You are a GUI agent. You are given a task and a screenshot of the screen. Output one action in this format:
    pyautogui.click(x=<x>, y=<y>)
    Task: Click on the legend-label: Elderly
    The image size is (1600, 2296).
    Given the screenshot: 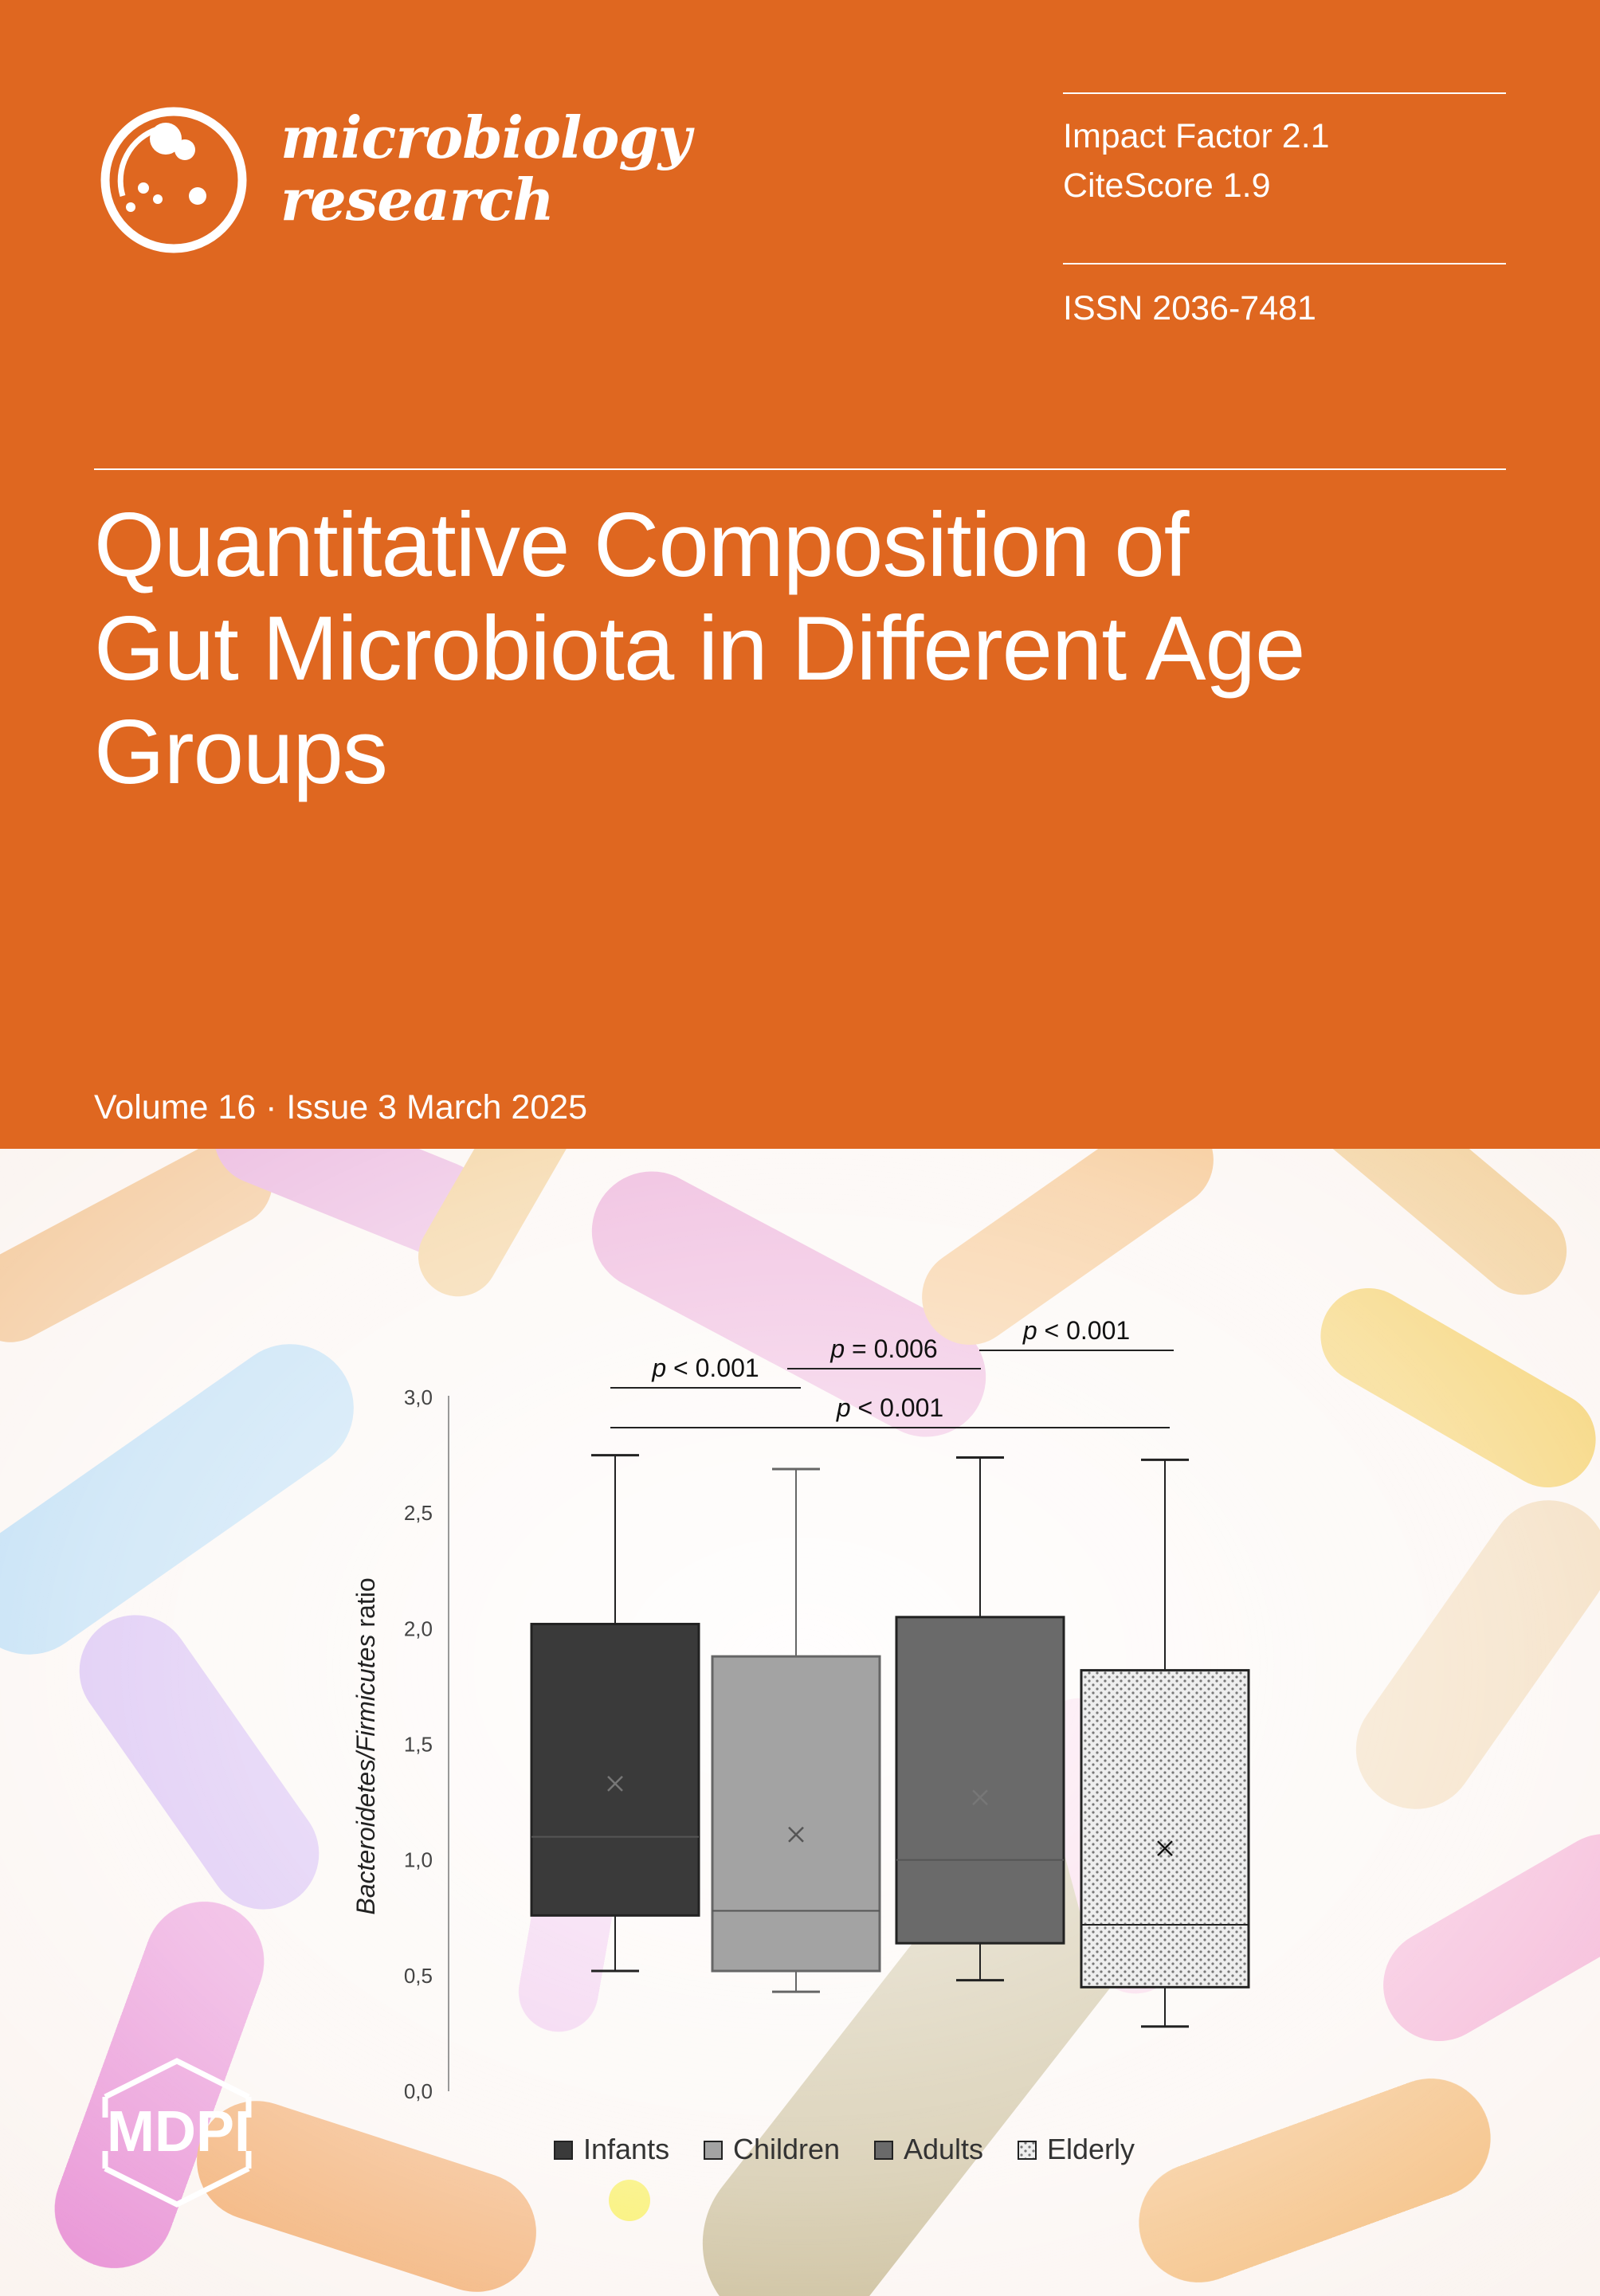 What is the action you would take?
    pyautogui.click(x=1091, y=2149)
    